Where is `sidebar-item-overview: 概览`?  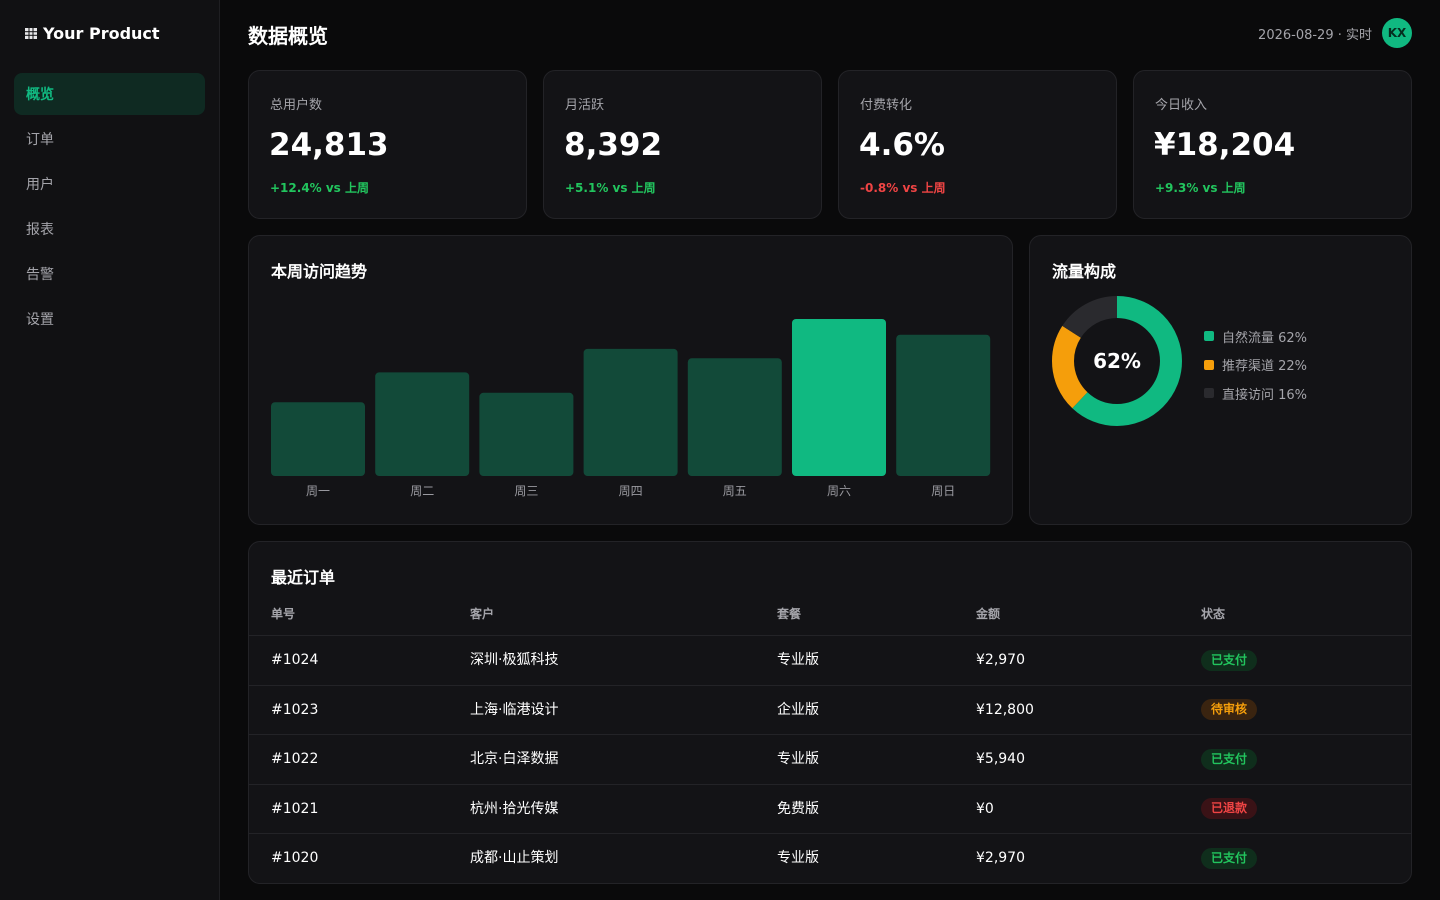 sidebar-item-overview: 概览 is located at coordinates (109, 94).